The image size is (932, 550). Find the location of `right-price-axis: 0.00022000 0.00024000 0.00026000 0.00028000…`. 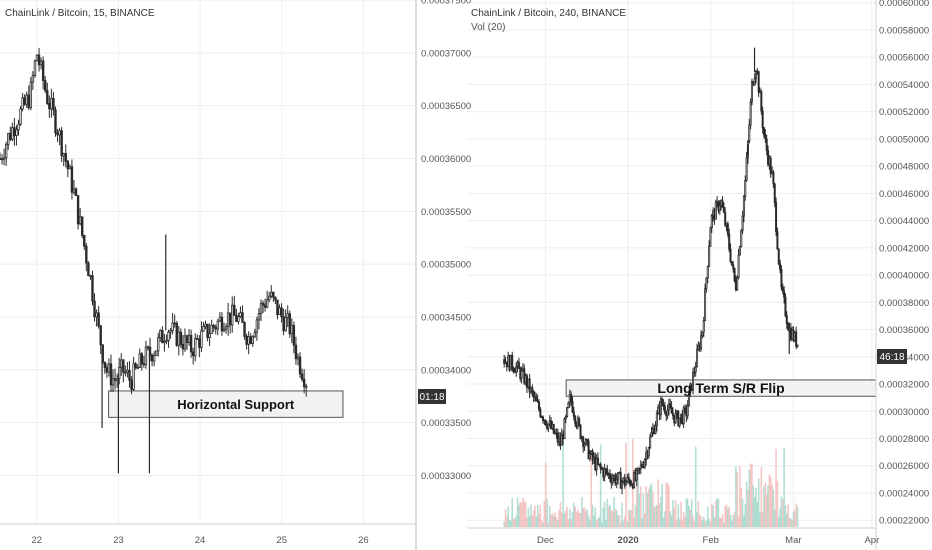

right-price-axis: 0.00022000 0.00024000 0.00026000 0.00028000… is located at coordinates (904, 263).